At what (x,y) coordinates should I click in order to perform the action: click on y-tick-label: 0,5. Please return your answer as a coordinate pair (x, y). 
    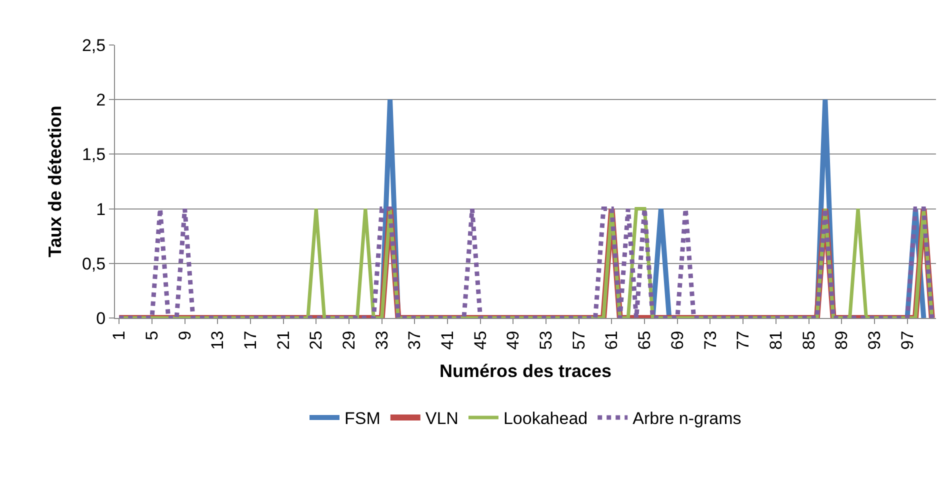
    Looking at the image, I should click on (94, 264).